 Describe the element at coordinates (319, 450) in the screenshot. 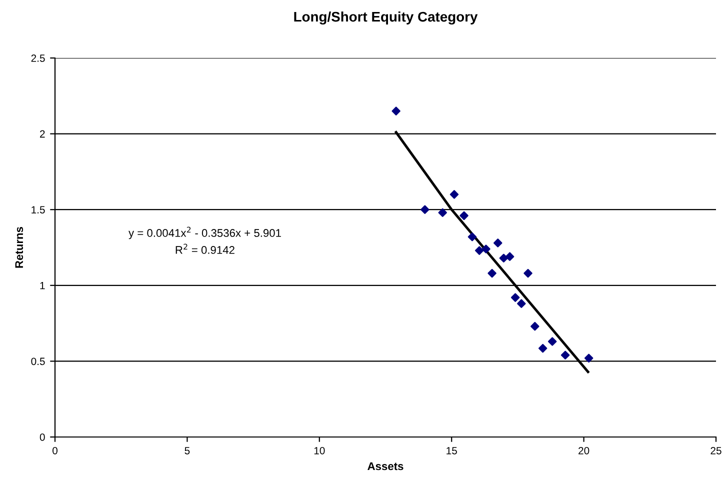

I see `x-tick-label: 10` at that location.